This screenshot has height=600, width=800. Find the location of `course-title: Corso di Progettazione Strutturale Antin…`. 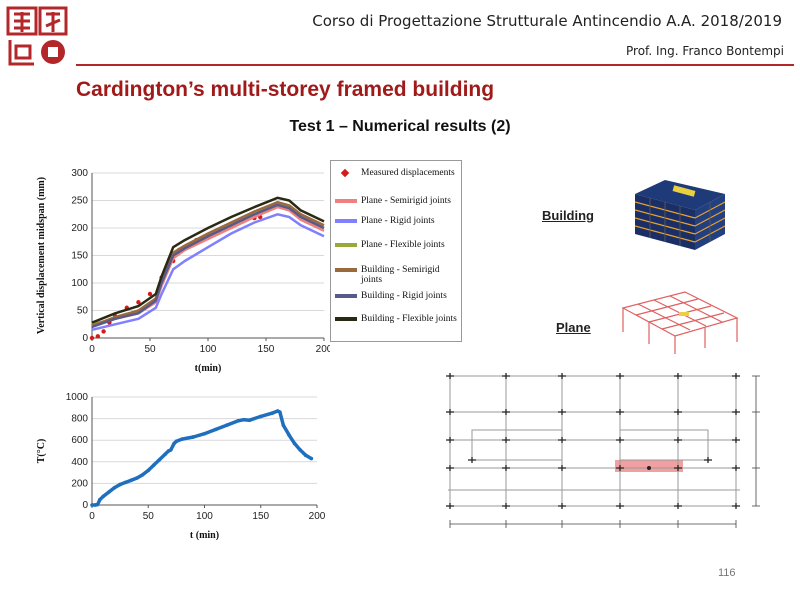

course-title: Corso di Progettazione Strutturale Antin… is located at coordinates (547, 21).